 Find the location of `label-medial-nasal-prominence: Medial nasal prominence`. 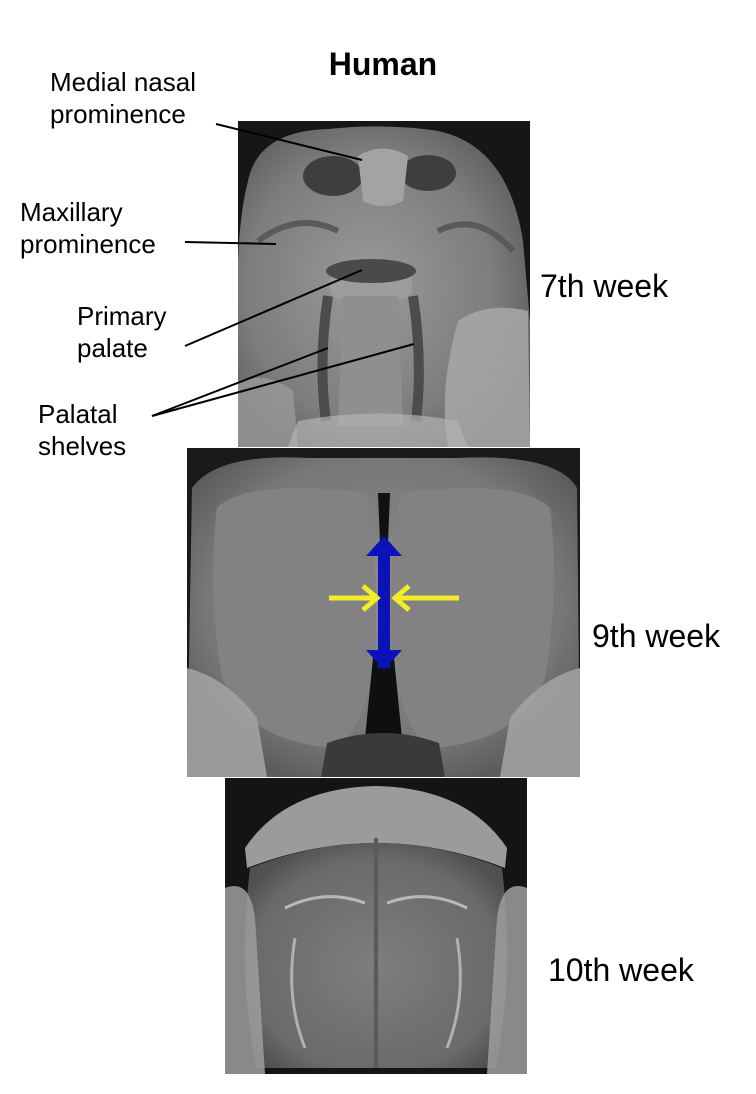

label-medial-nasal-prominence: Medial nasal prominence is located at coordinates (123, 98).